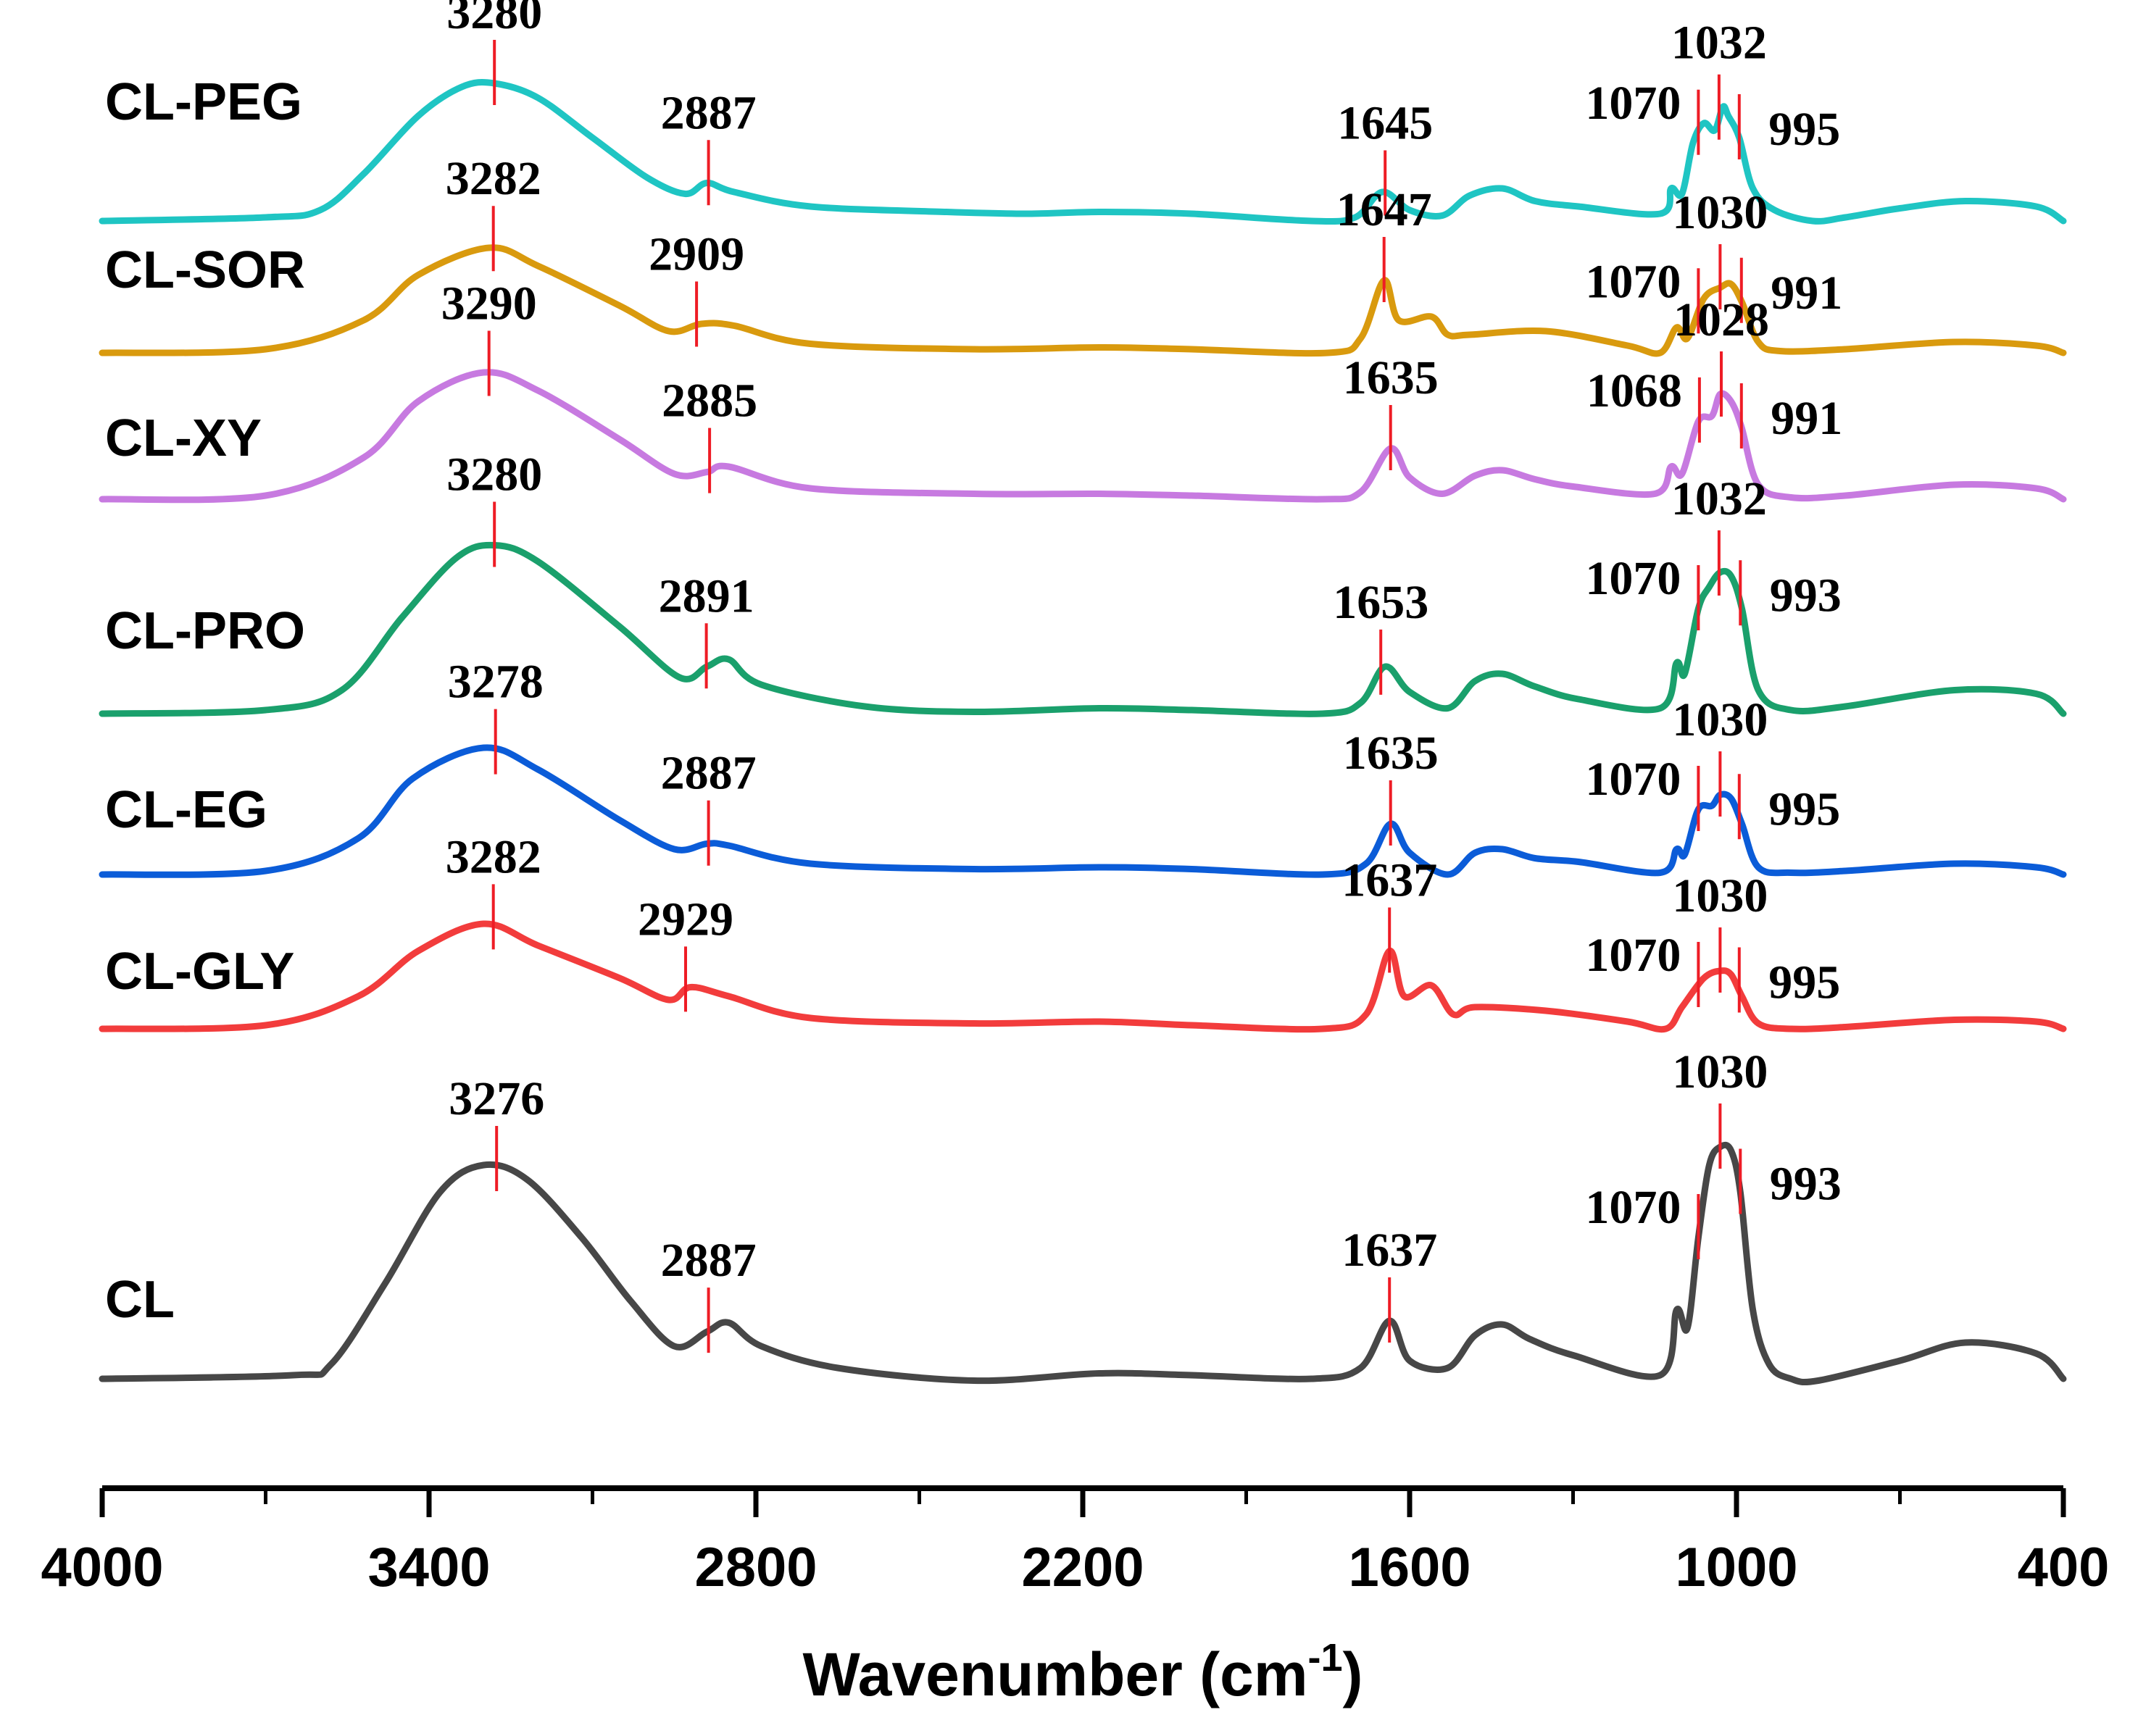 This screenshot has width=2138, height=1736. I want to click on series-name-label: CL-PRO, so click(205, 631).